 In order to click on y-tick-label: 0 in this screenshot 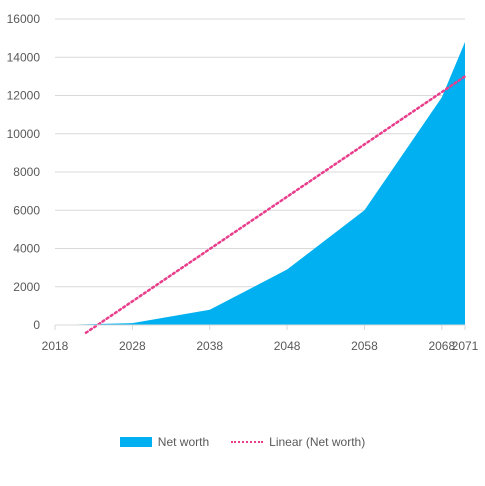, I will do `click(36, 325)`.